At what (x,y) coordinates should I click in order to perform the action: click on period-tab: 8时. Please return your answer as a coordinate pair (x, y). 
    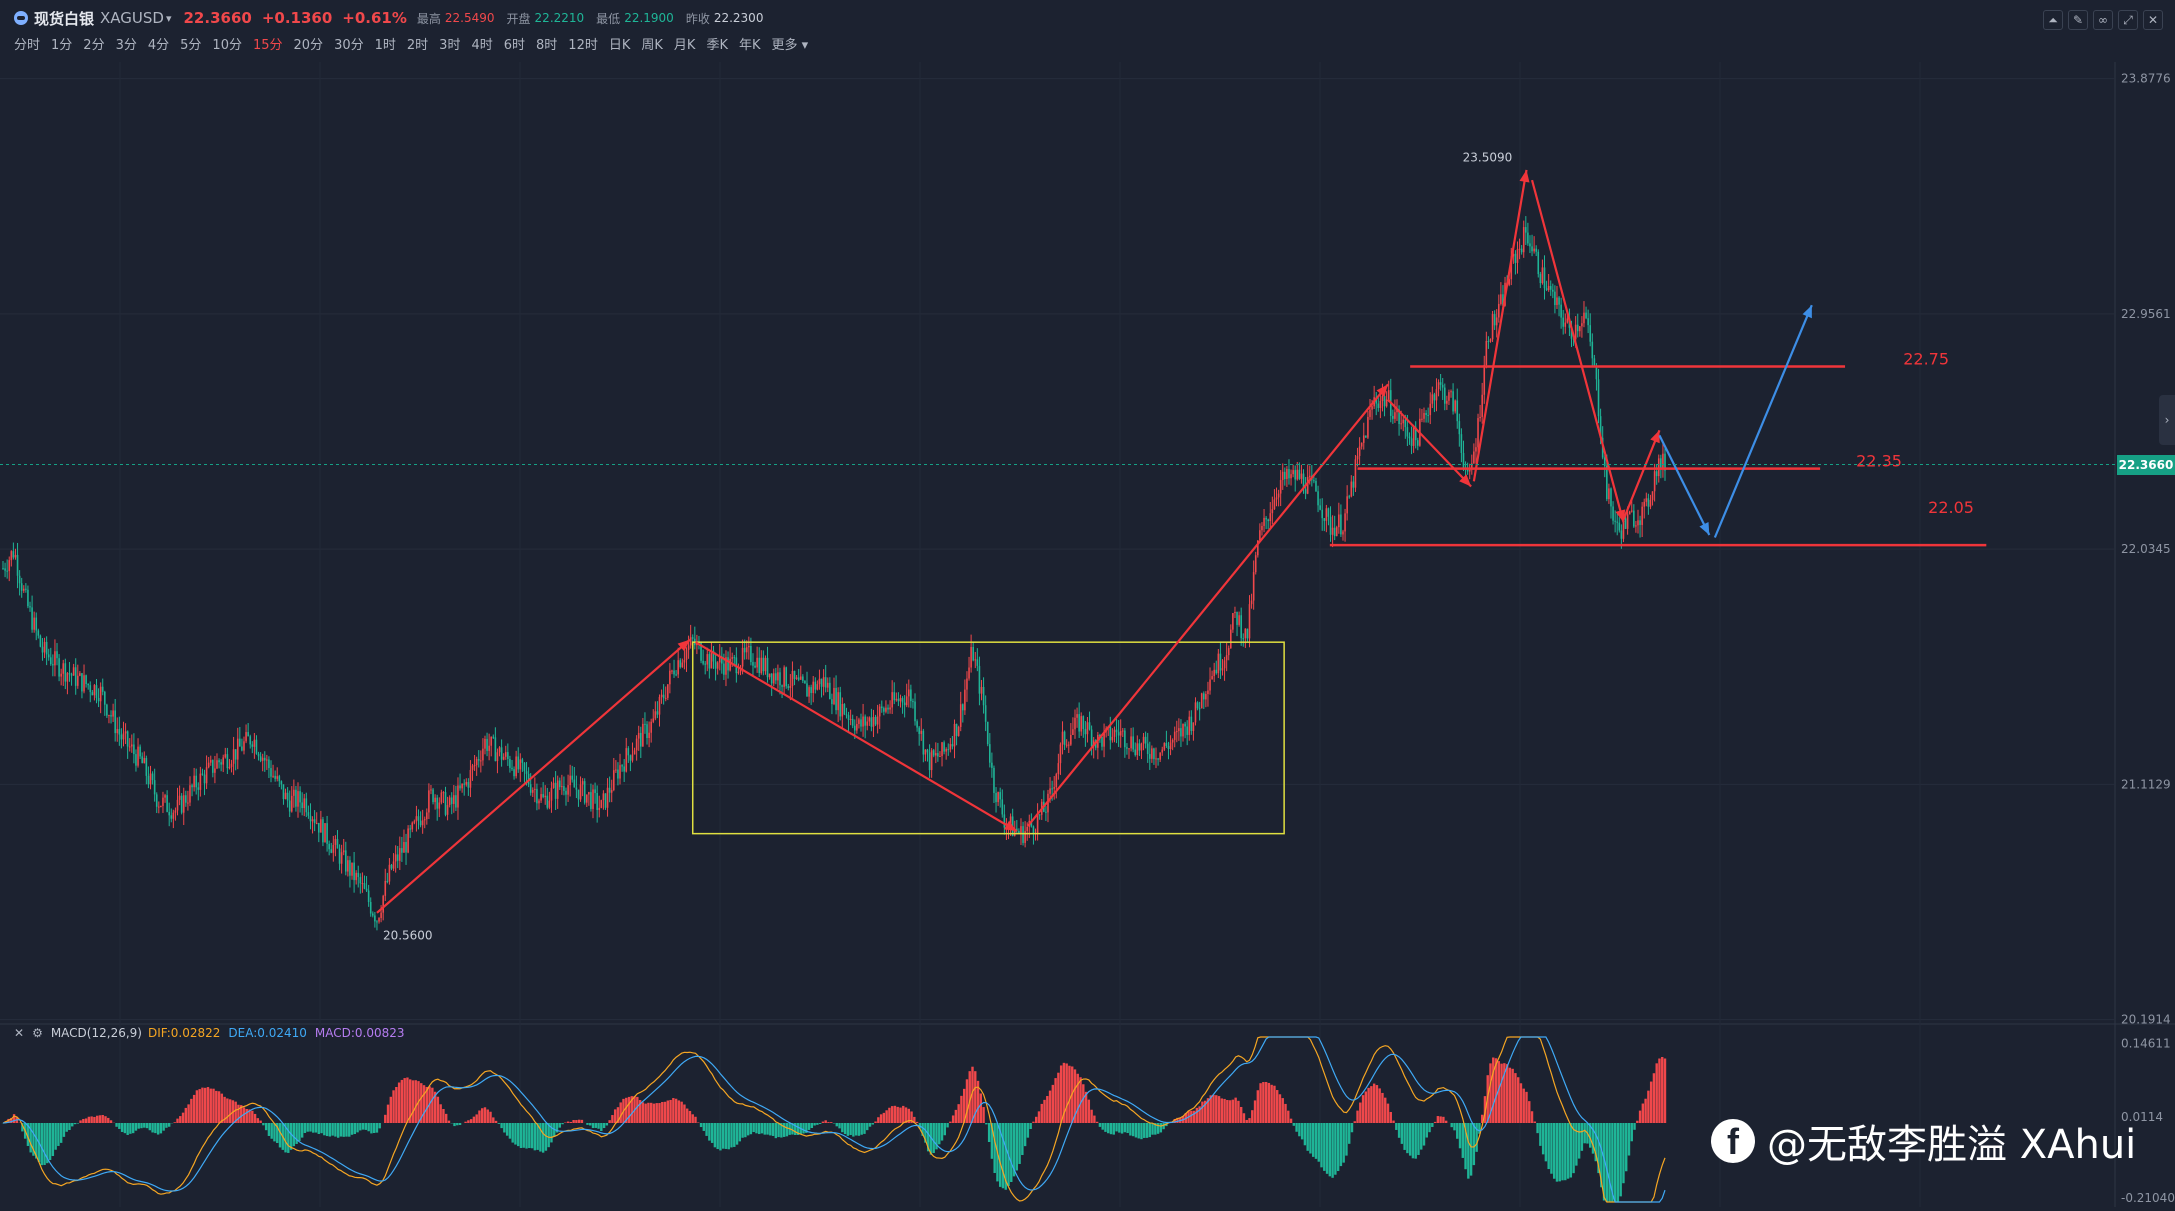
    Looking at the image, I should click on (547, 45).